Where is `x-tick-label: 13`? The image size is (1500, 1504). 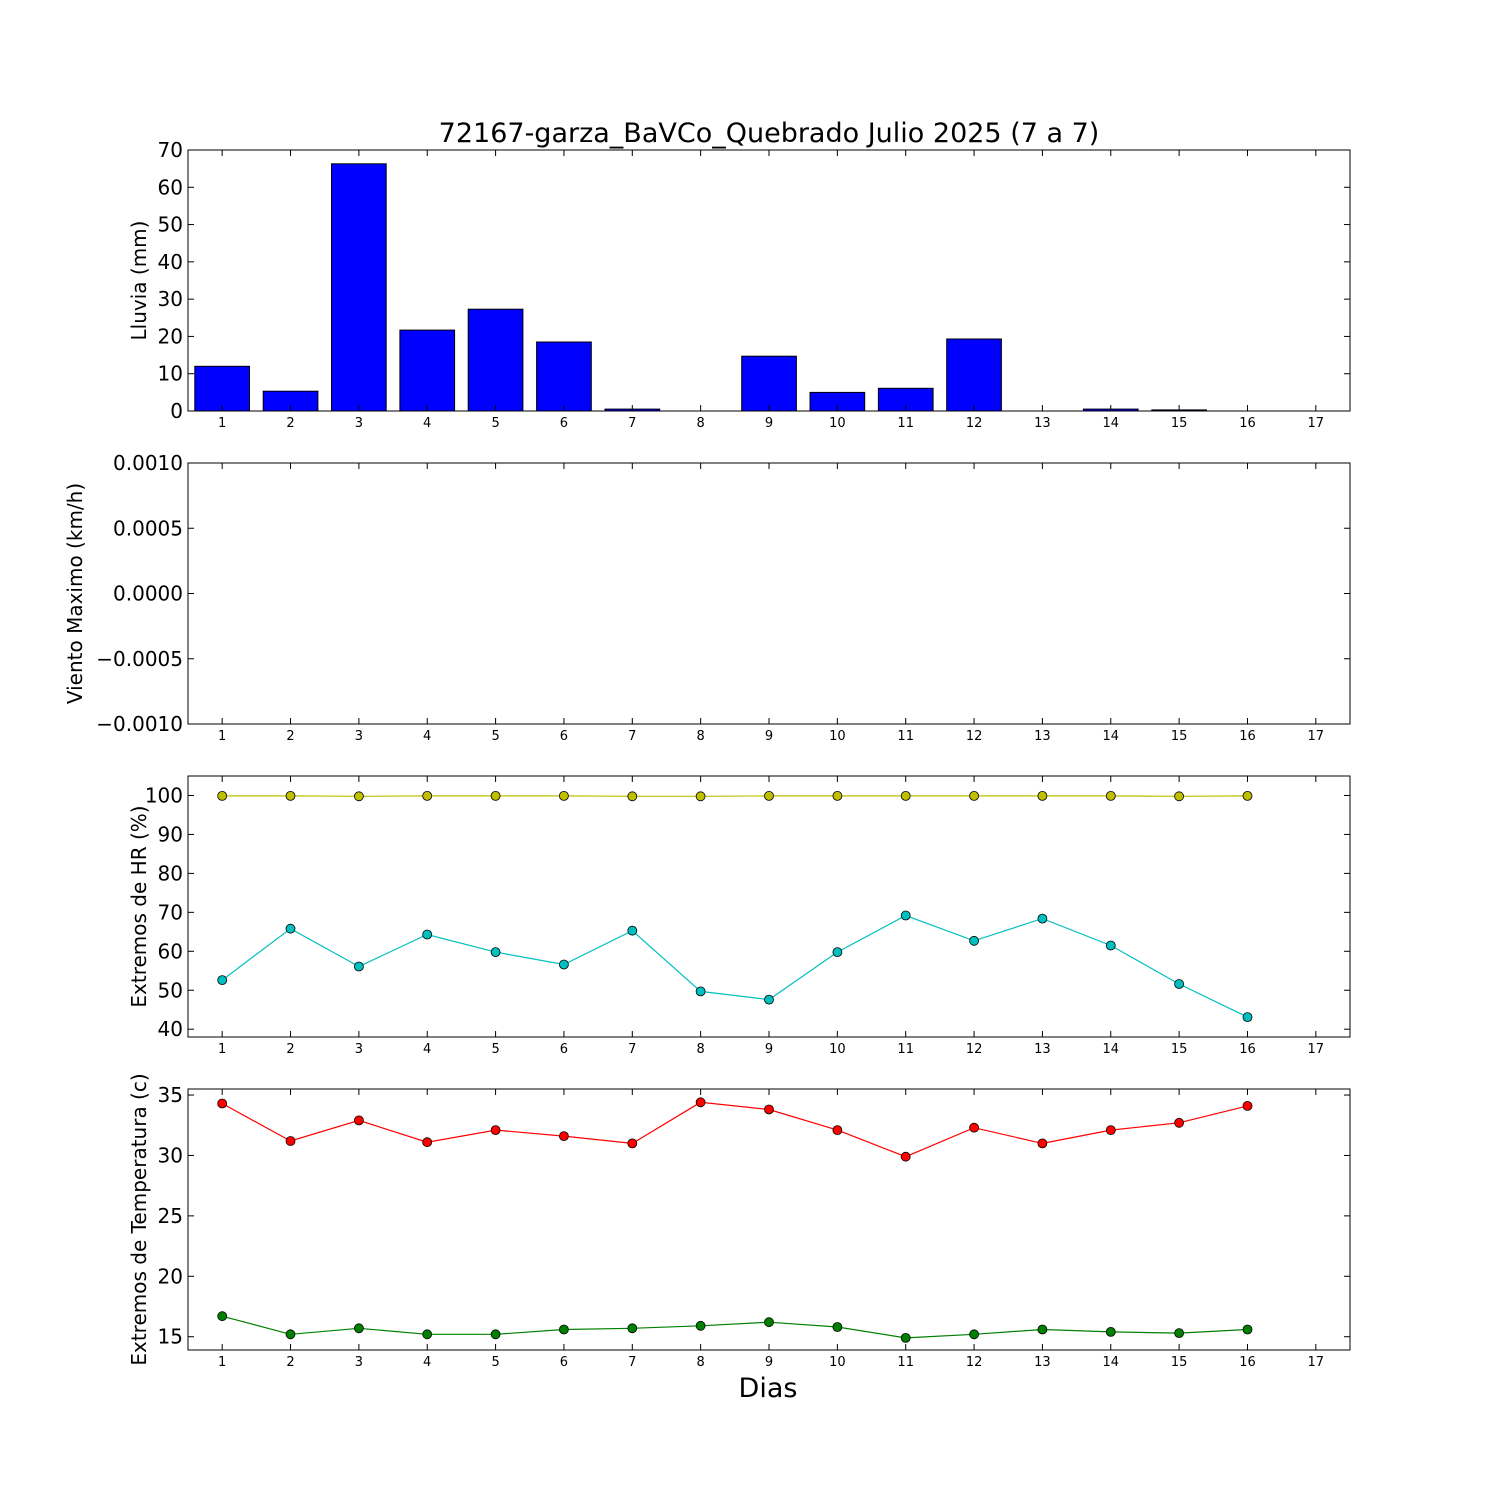 x-tick-label: 13 is located at coordinates (1042, 1362).